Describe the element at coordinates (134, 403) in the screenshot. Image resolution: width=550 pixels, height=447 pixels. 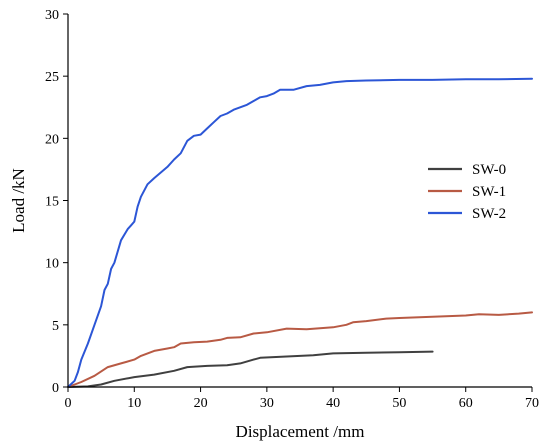
I see `x-tick-label: 10` at that location.